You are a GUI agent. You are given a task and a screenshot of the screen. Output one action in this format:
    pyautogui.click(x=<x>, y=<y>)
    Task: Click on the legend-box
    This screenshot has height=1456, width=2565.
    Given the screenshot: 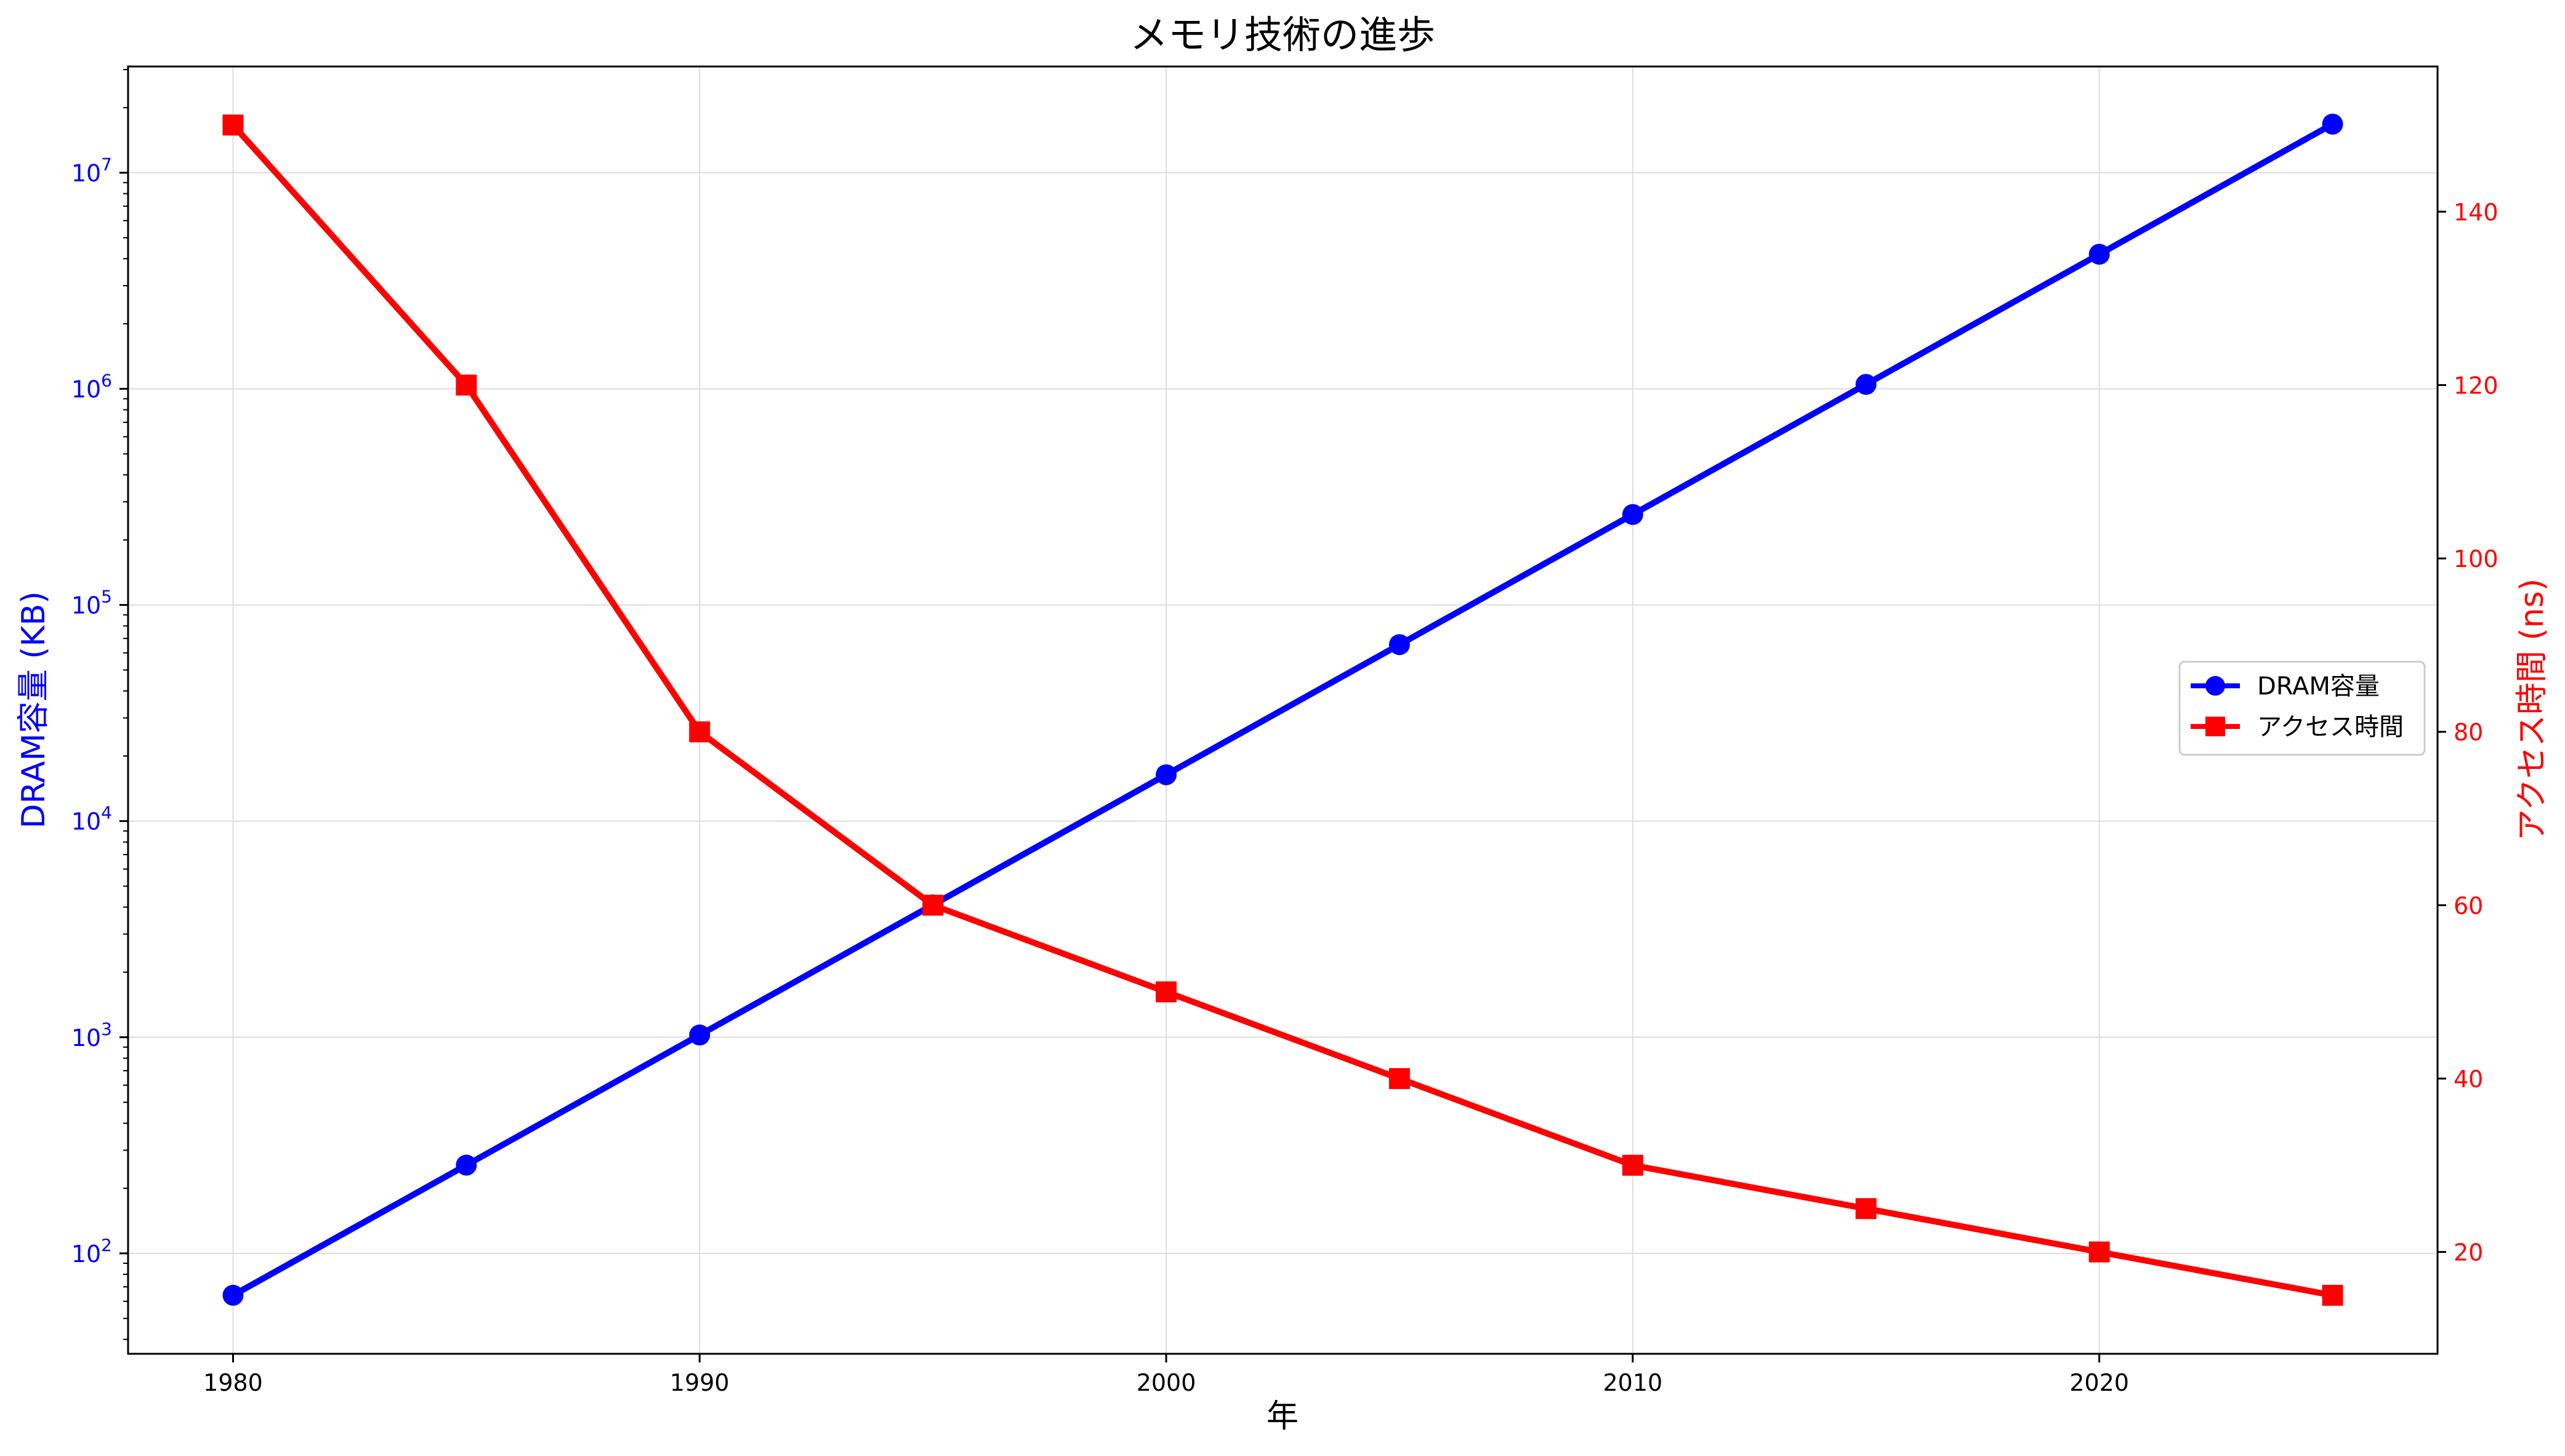 What is the action you would take?
    pyautogui.click(x=2302, y=708)
    